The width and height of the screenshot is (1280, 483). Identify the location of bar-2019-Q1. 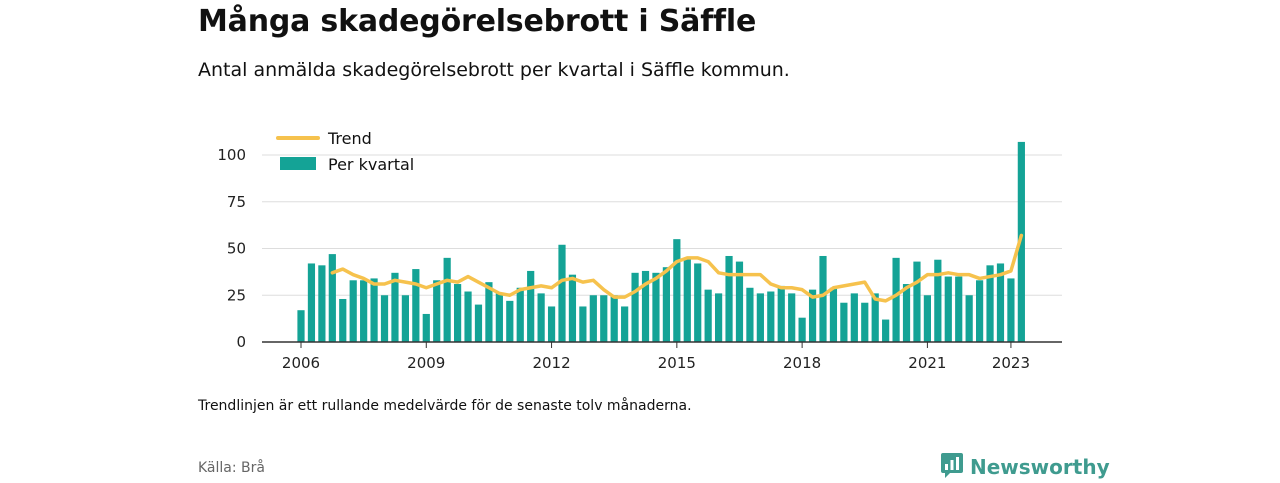
(844, 322).